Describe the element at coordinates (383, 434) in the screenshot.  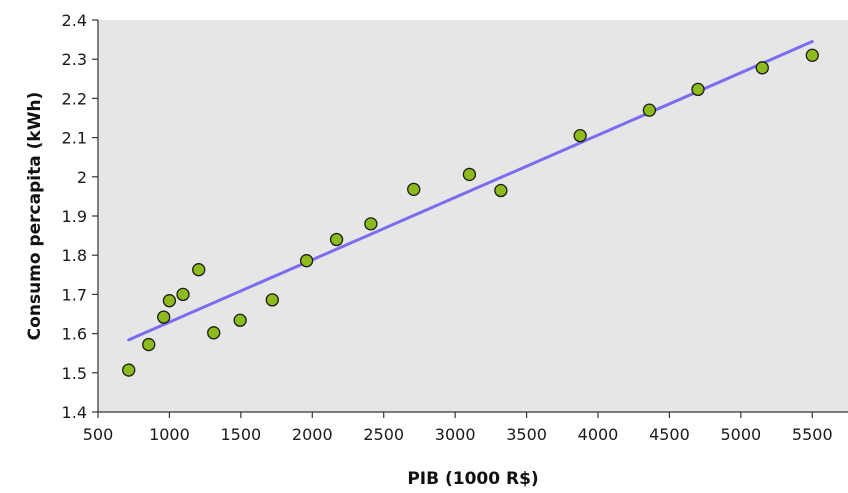
I see `x-tick-label: 2500` at that location.